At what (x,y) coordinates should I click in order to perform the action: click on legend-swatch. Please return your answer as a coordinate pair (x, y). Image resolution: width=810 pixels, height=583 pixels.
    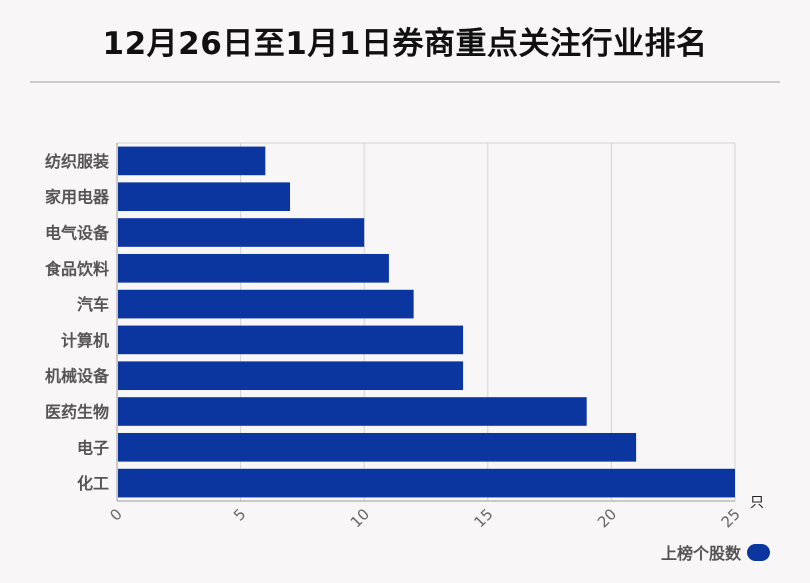
    Looking at the image, I should click on (758, 552).